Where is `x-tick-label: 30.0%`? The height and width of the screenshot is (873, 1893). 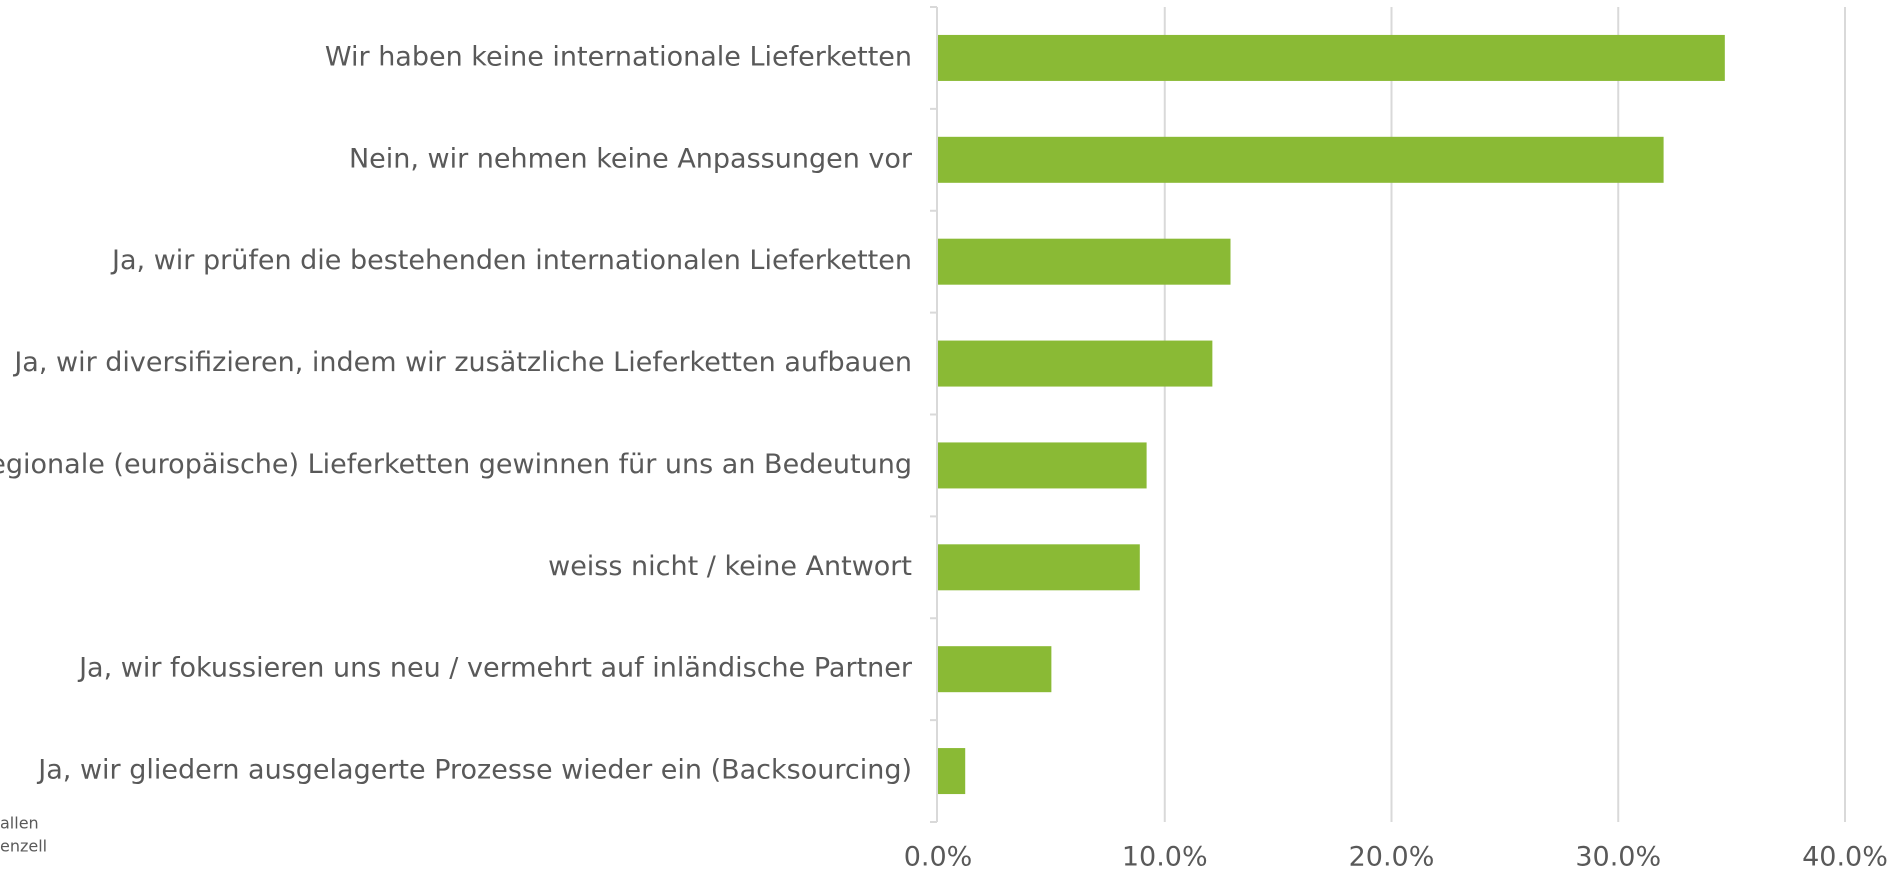 x-tick-label: 30.0% is located at coordinates (1618, 856).